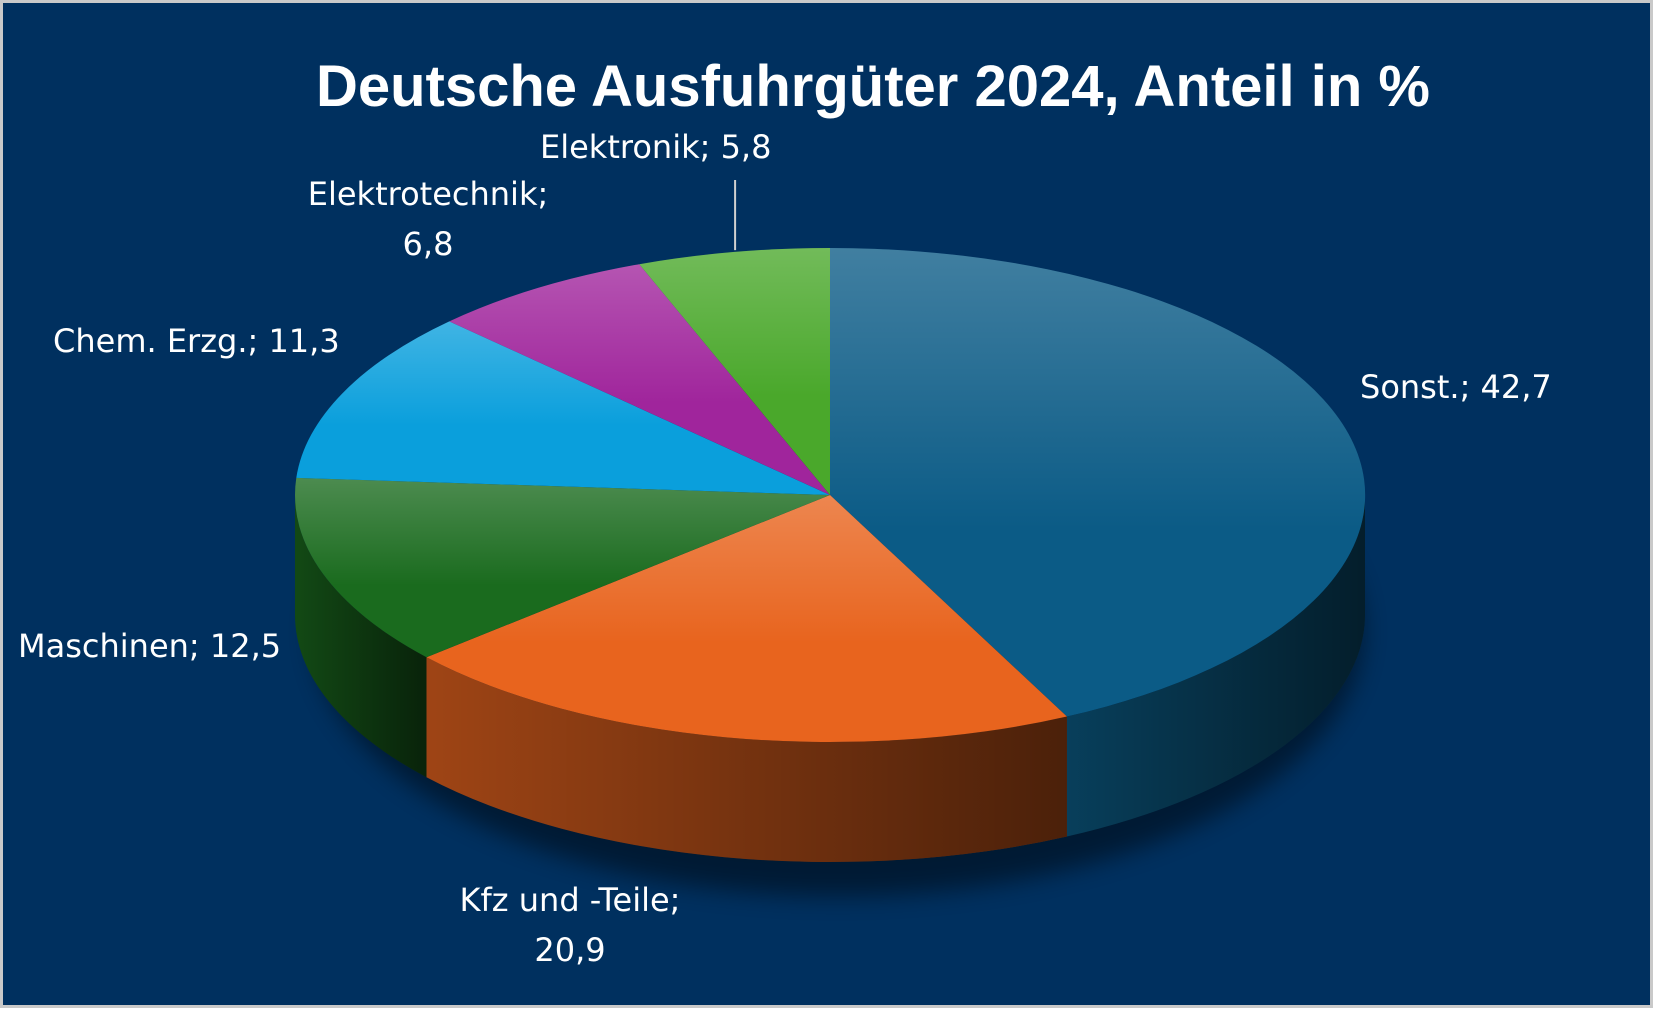 The height and width of the screenshot is (1011, 1653). Describe the element at coordinates (1215, 666) in the screenshot. I see `pie-side-shade-sonst` at that location.